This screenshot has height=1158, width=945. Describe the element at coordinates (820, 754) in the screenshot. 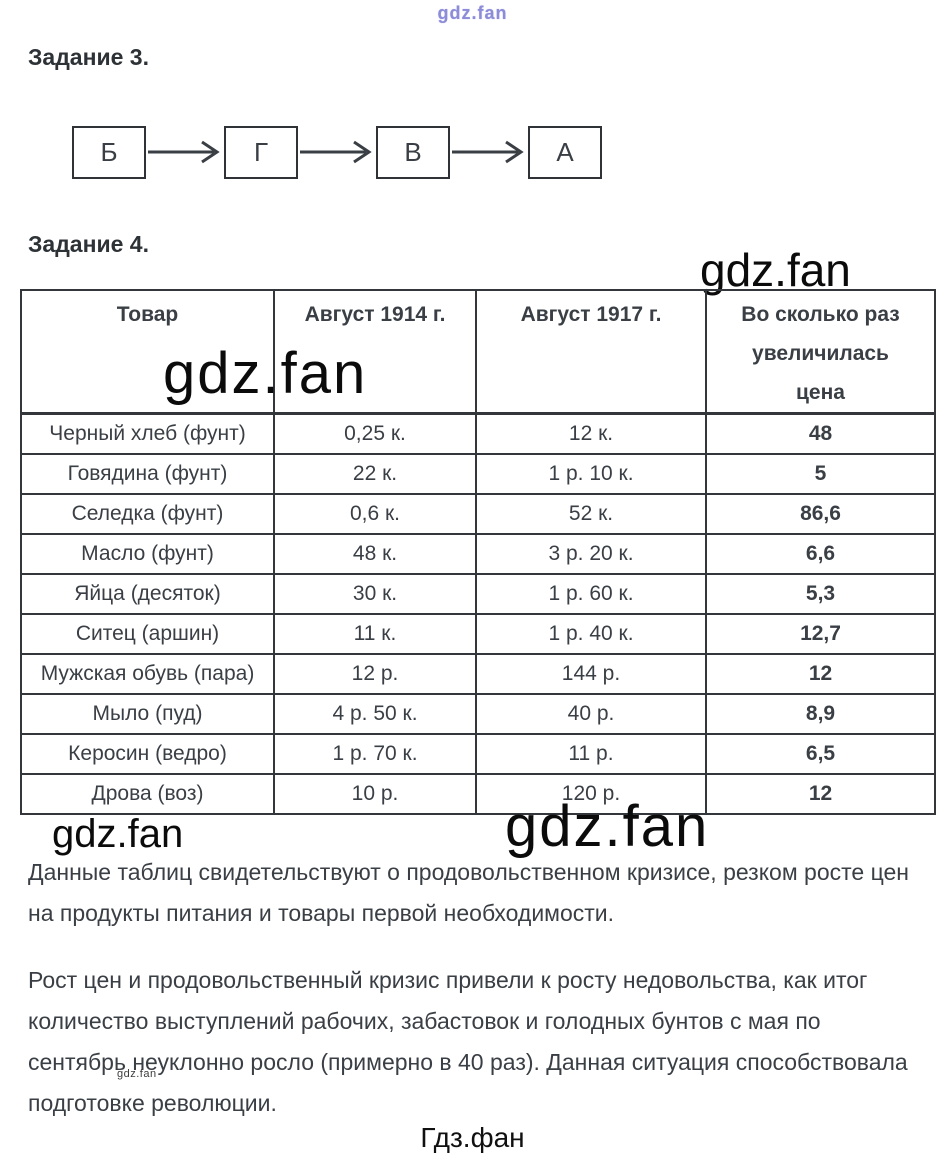

I see `cell-ratio: 6,5` at that location.